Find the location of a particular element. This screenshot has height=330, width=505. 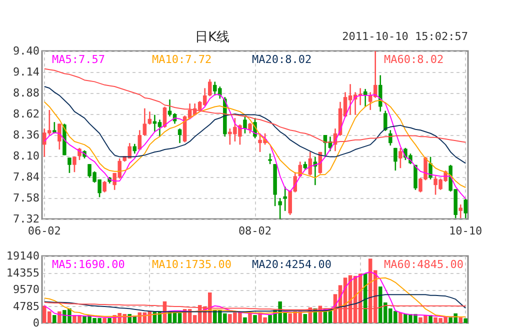

y-tick-label: 0 is located at coordinates (36, 323).